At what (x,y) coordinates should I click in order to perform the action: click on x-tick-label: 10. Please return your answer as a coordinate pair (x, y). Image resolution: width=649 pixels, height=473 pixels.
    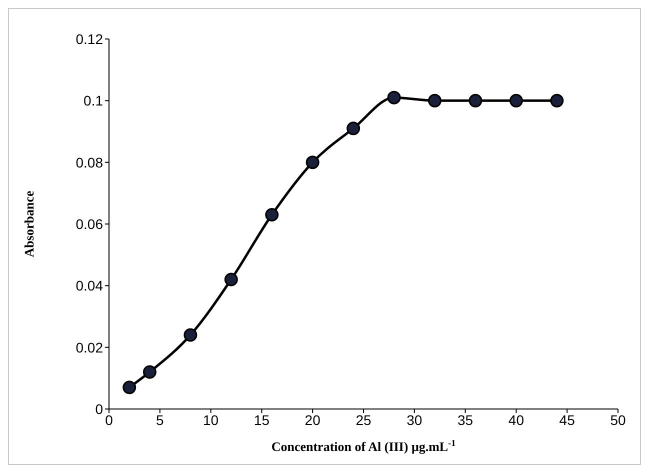
    Looking at the image, I should click on (211, 420).